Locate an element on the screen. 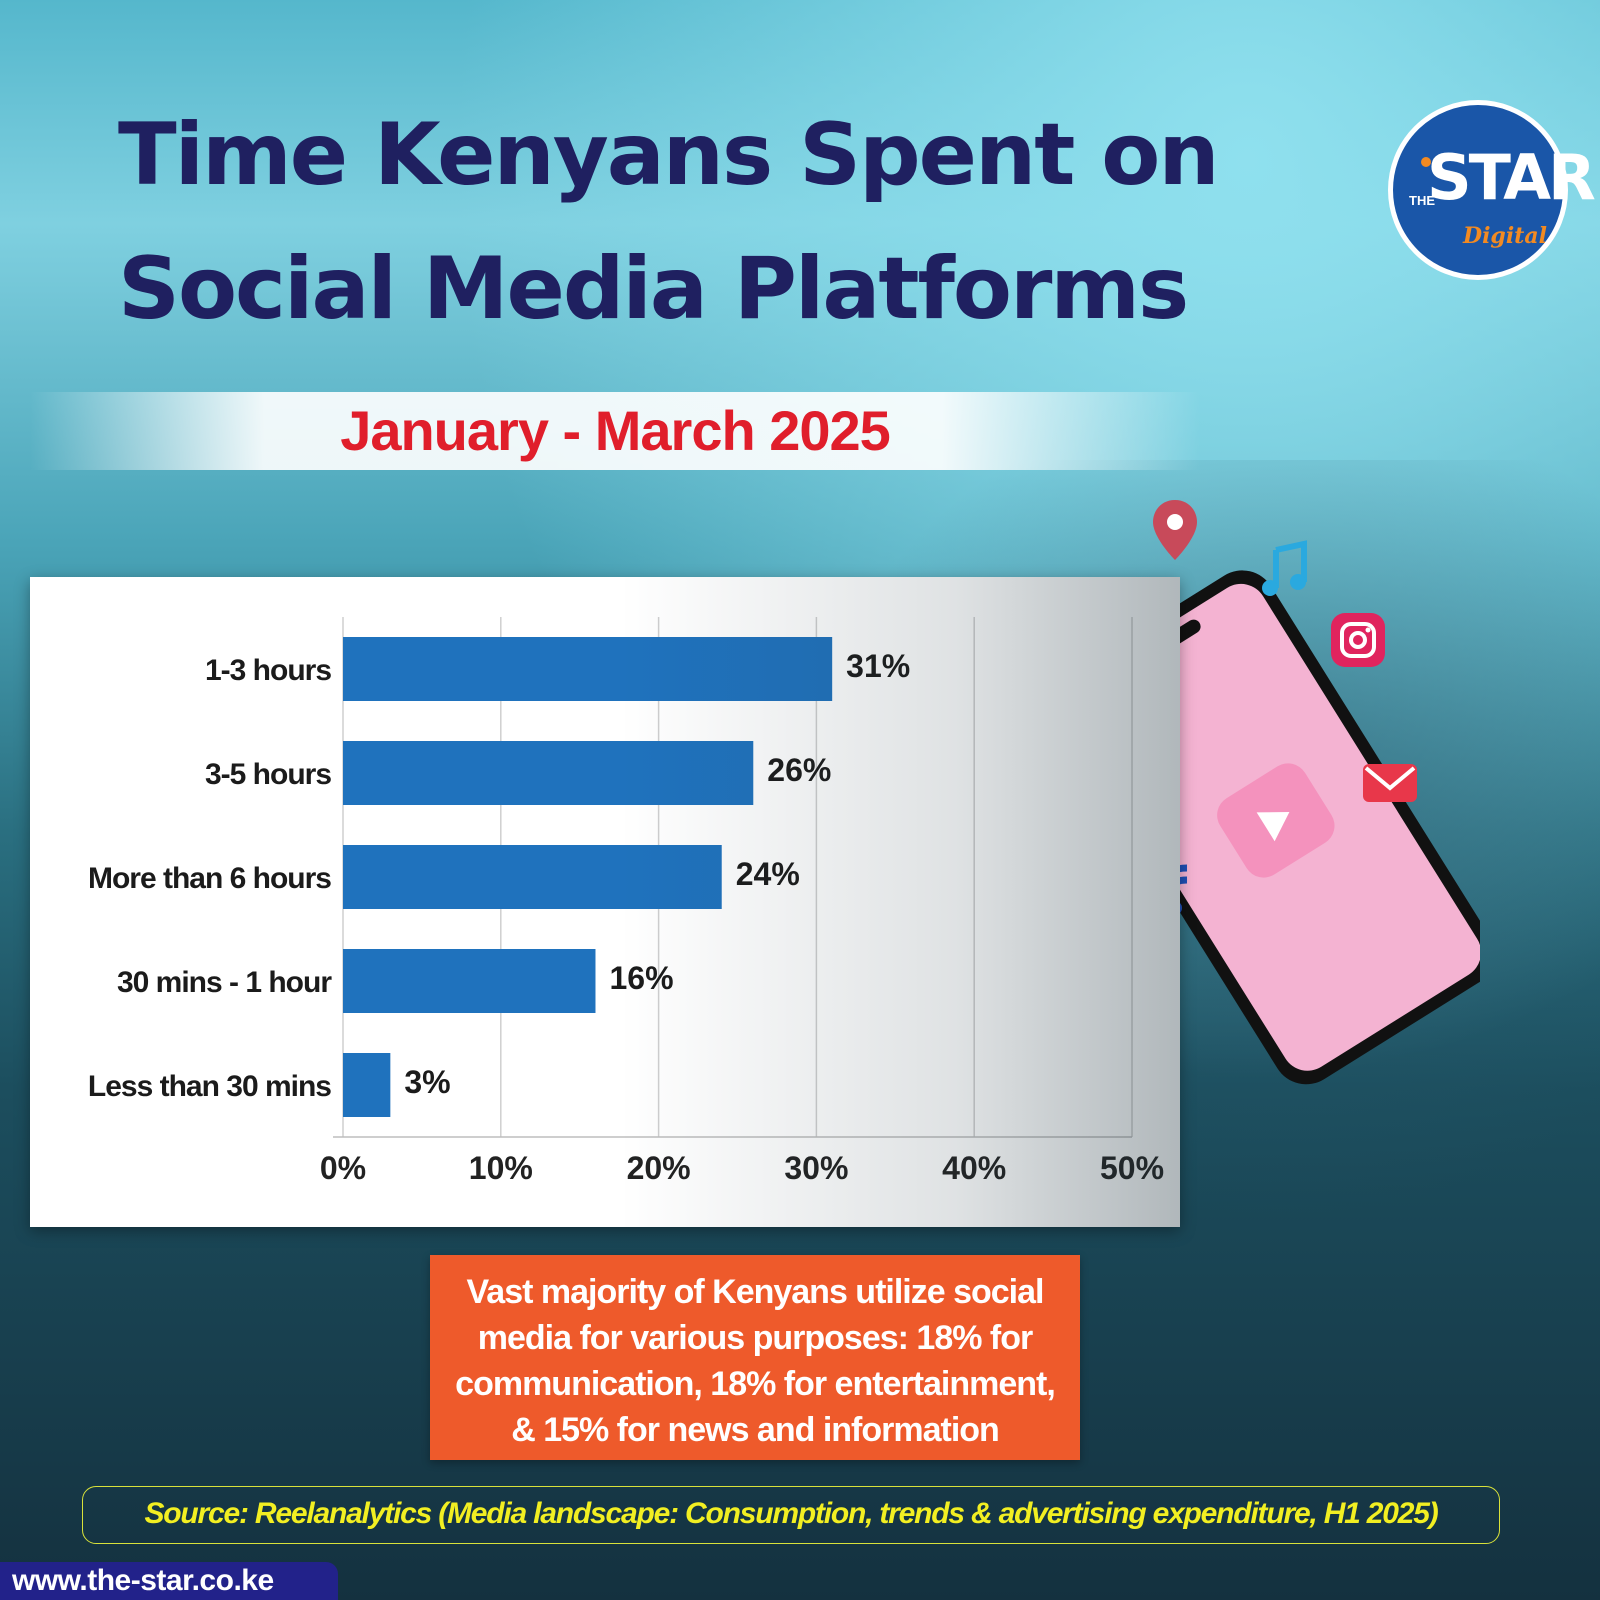 This screenshot has height=1600, width=1600. star-dot-icon is located at coordinates (1426, 162).